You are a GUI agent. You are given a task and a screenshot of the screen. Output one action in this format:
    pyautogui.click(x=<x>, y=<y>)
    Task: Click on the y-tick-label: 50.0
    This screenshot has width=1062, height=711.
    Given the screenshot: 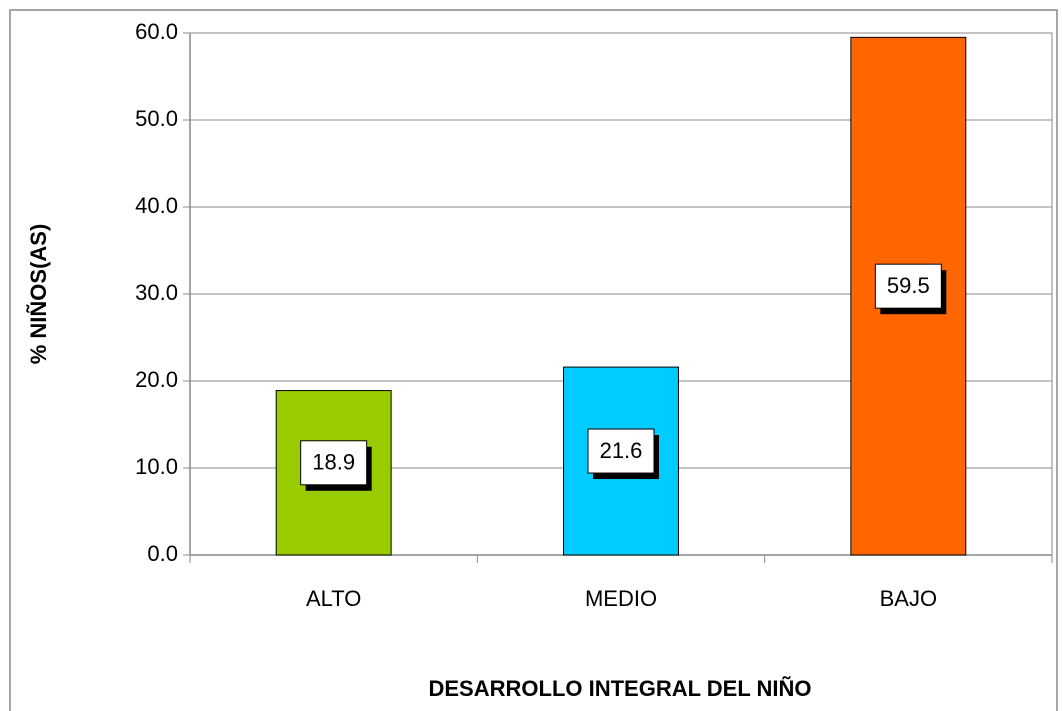 What is the action you would take?
    pyautogui.click(x=156, y=118)
    